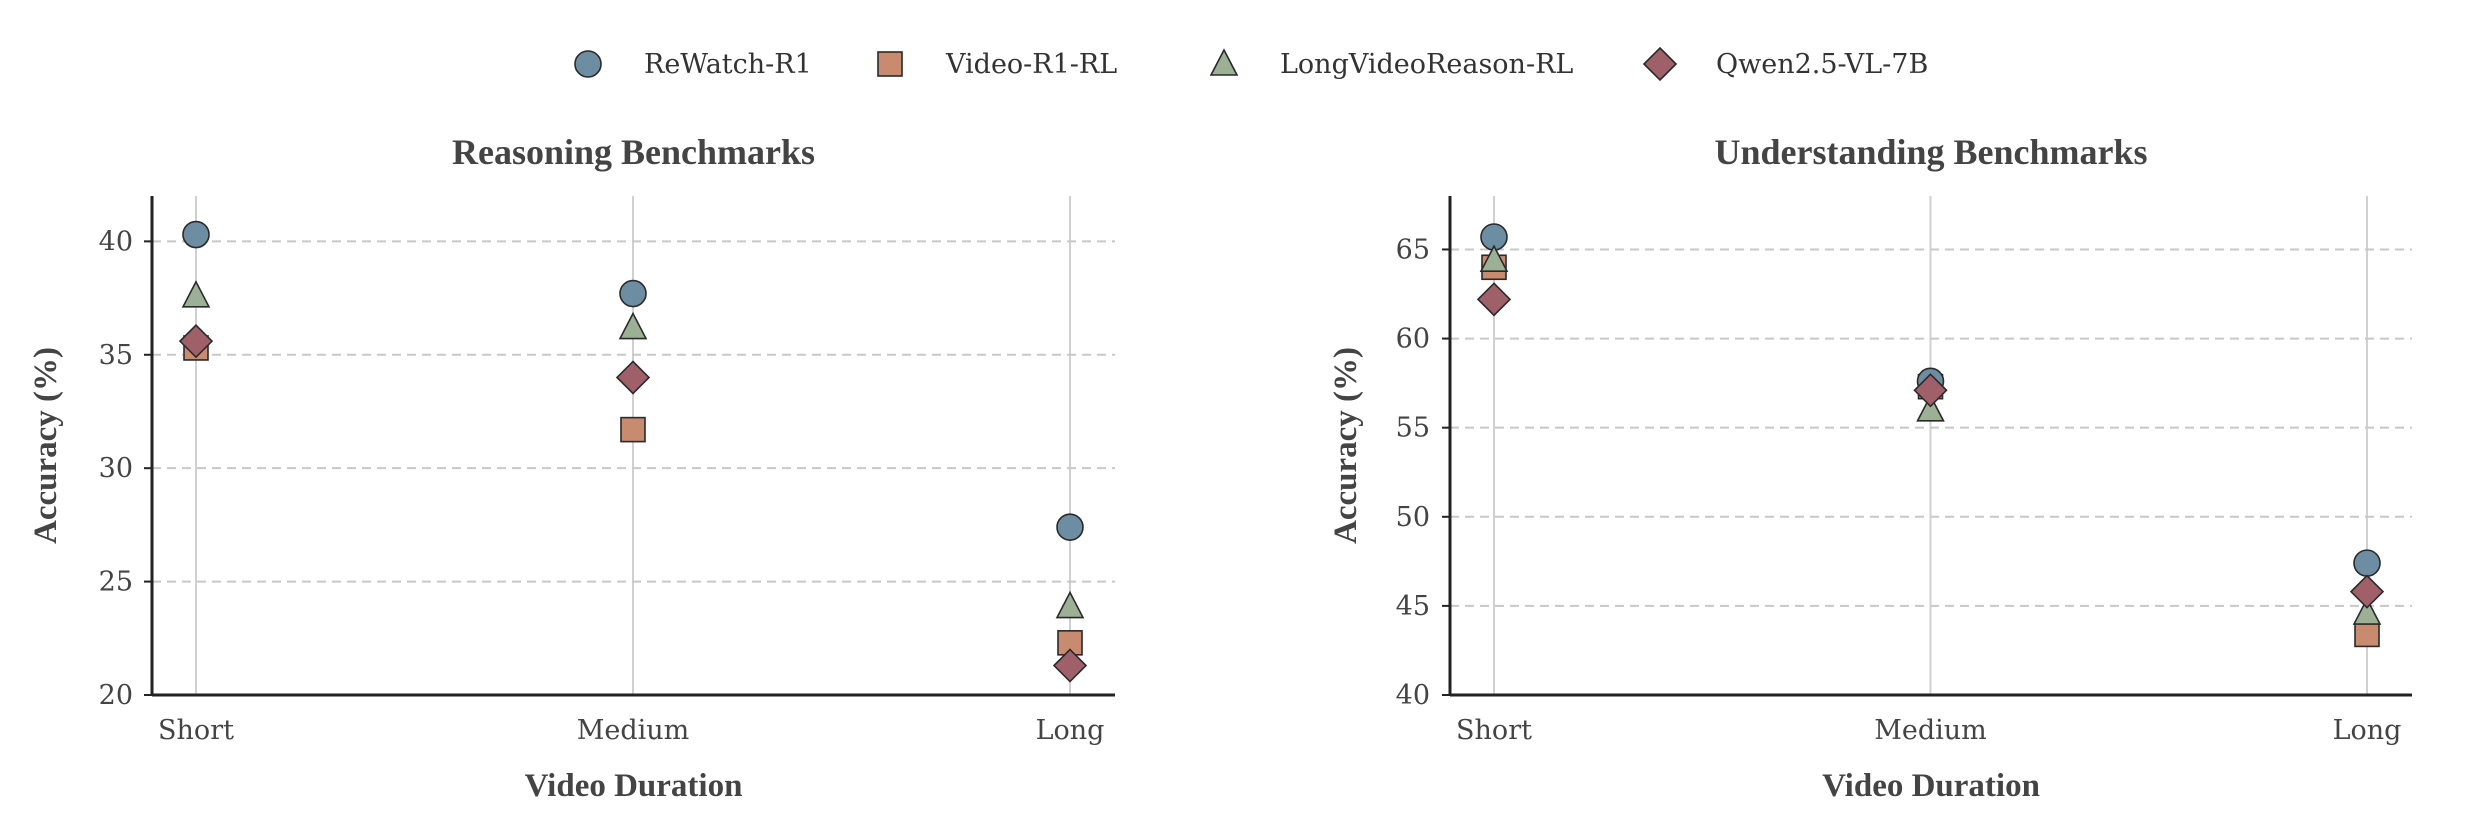 This screenshot has height=838, width=2474. Describe the element at coordinates (116, 355) in the screenshot. I see `y-tick-label: 35` at that location.